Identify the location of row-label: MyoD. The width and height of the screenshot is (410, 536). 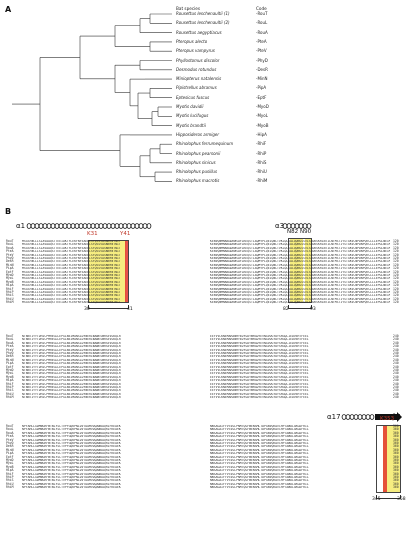
(10, 370).